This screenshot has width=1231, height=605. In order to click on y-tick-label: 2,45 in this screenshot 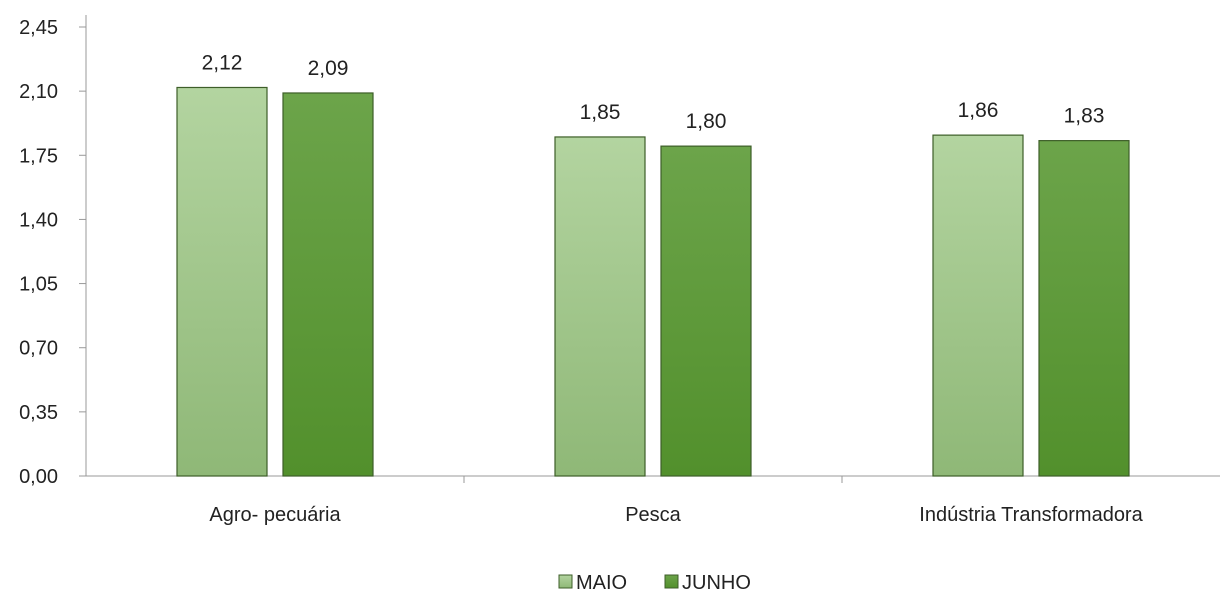, I will do `click(38, 28)`.